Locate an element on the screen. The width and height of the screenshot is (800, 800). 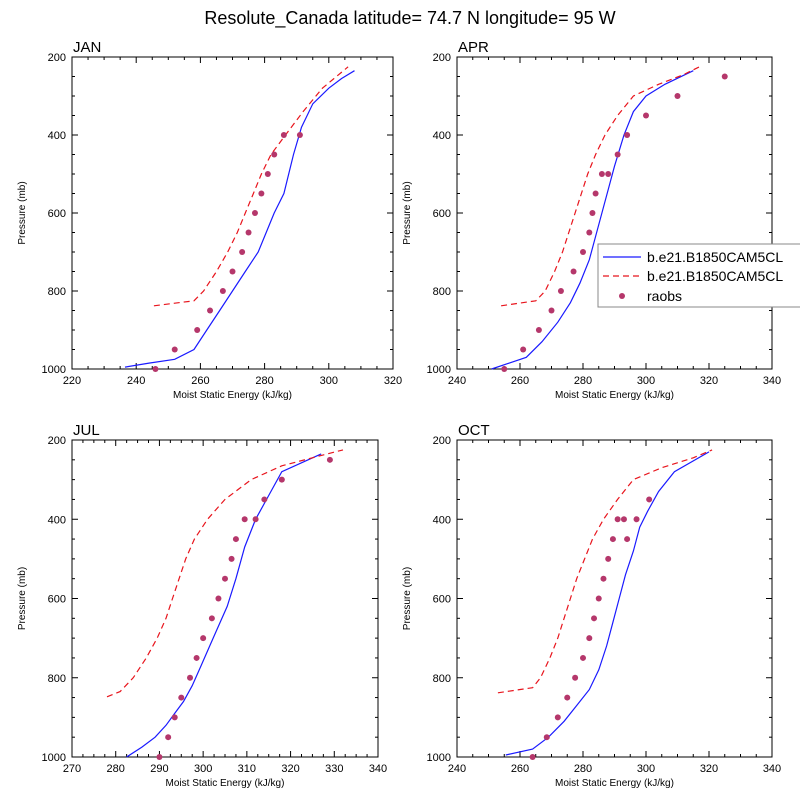
x-tick-label: 290 is located at coordinates (159, 769).